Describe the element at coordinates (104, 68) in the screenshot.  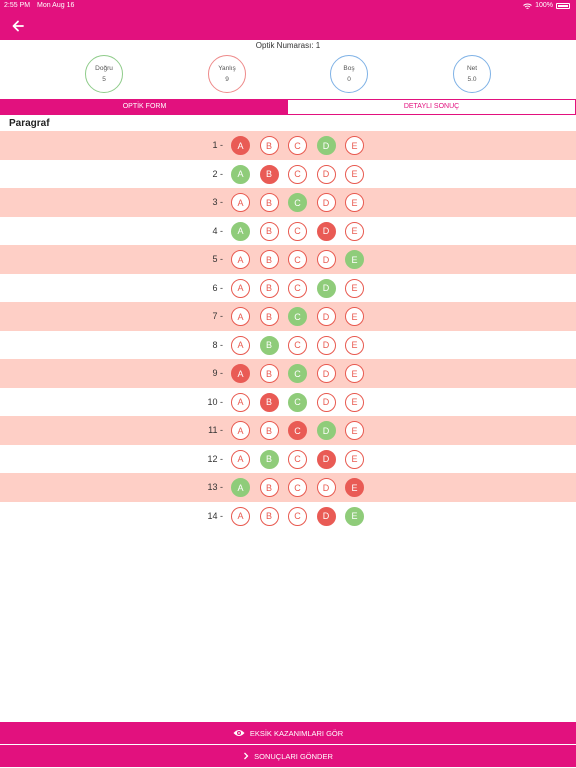
I see `stat-dogru-label: Doğru` at that location.